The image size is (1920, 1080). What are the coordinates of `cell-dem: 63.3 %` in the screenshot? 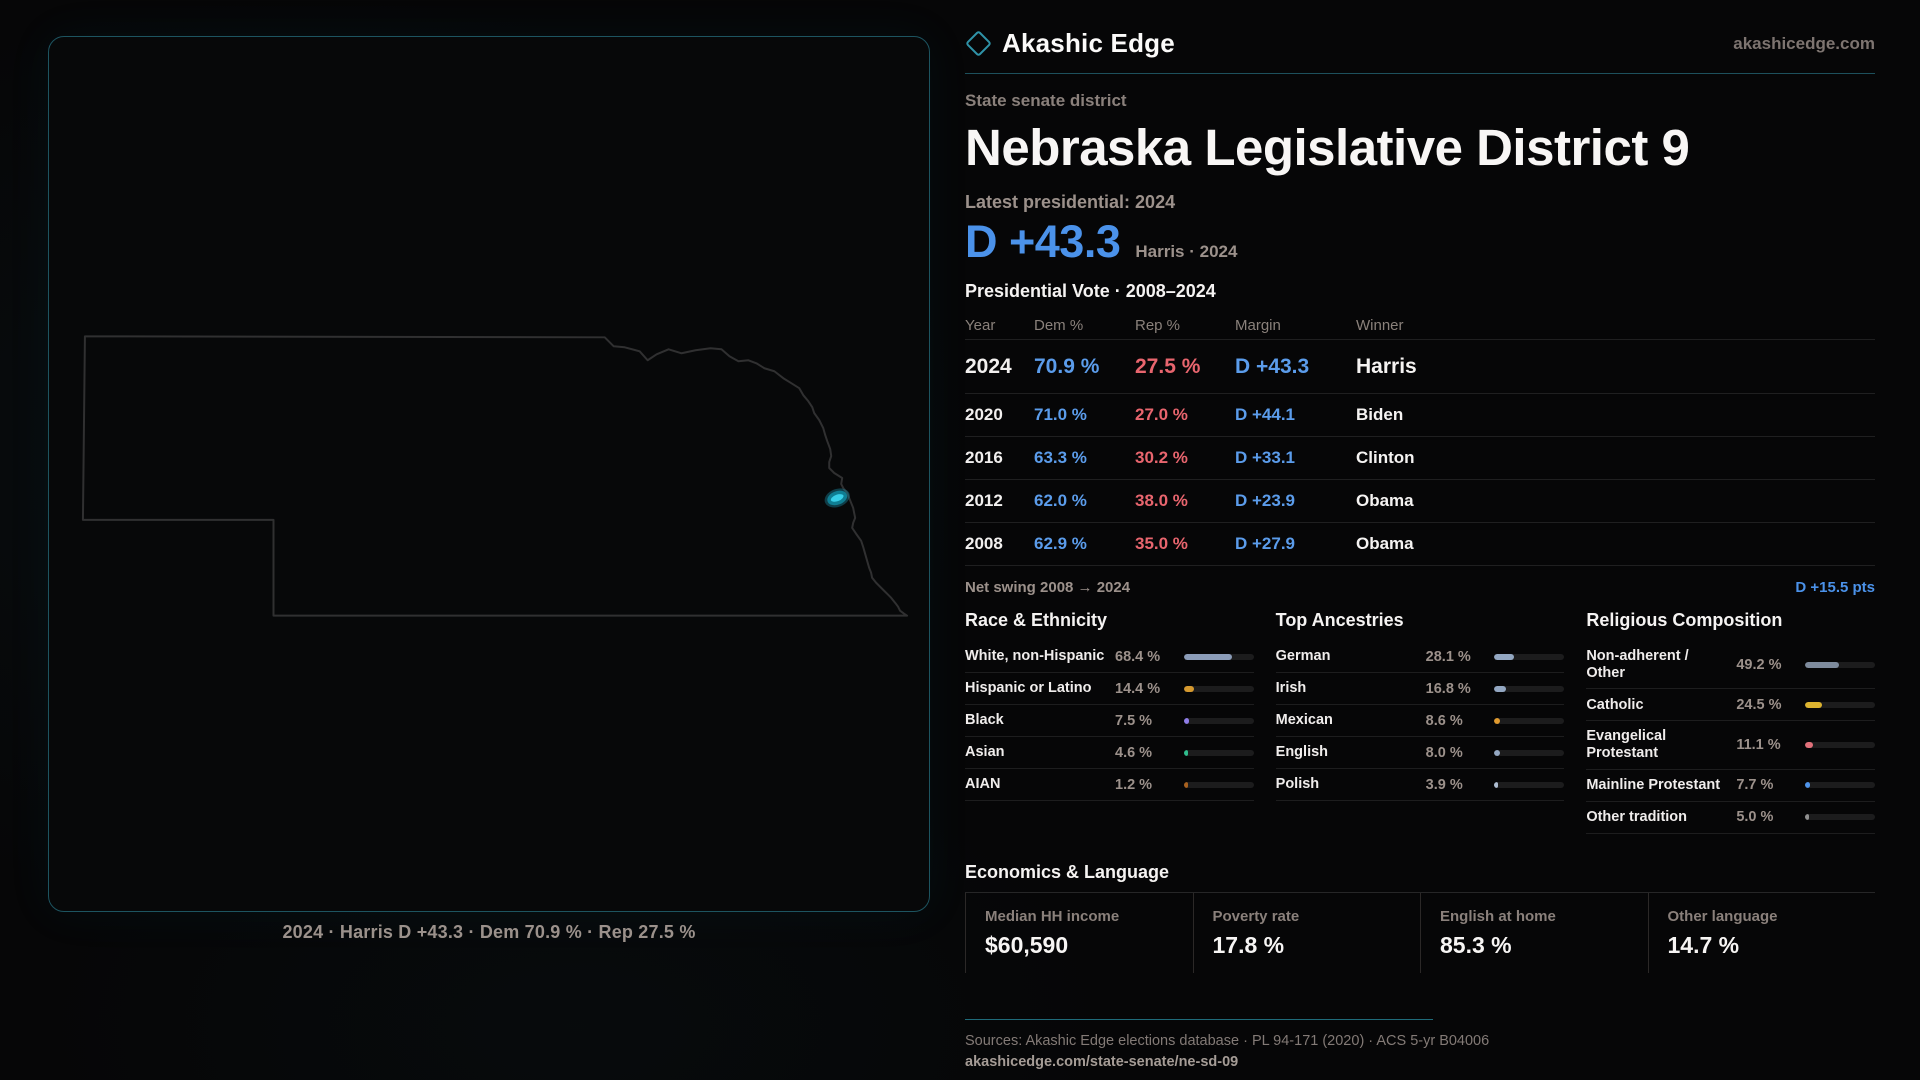 It's located at (1060, 457).